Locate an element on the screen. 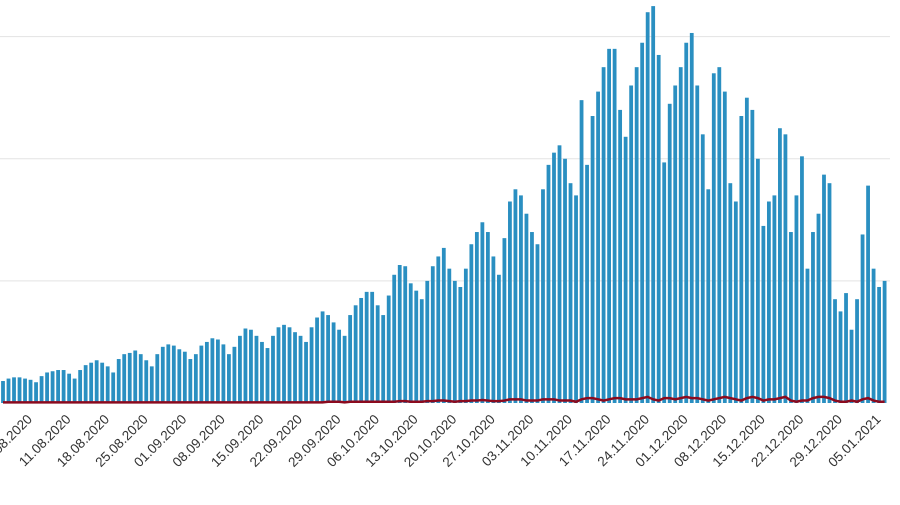 Image resolution: width=900 pixels, height=505 pixels. line is located at coordinates (444, 399).